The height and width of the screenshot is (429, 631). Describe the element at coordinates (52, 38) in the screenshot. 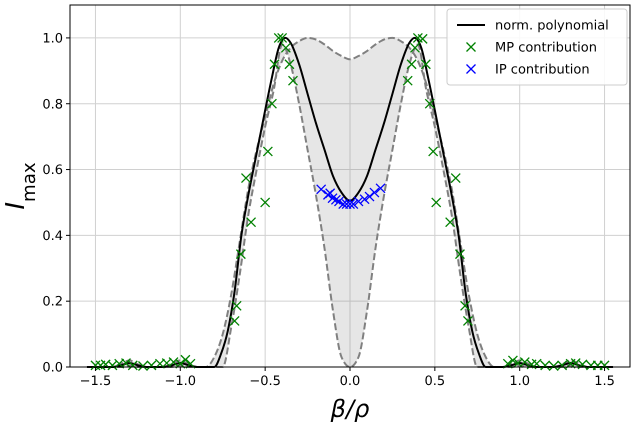

I see `y-tick-label: 1.0` at that location.